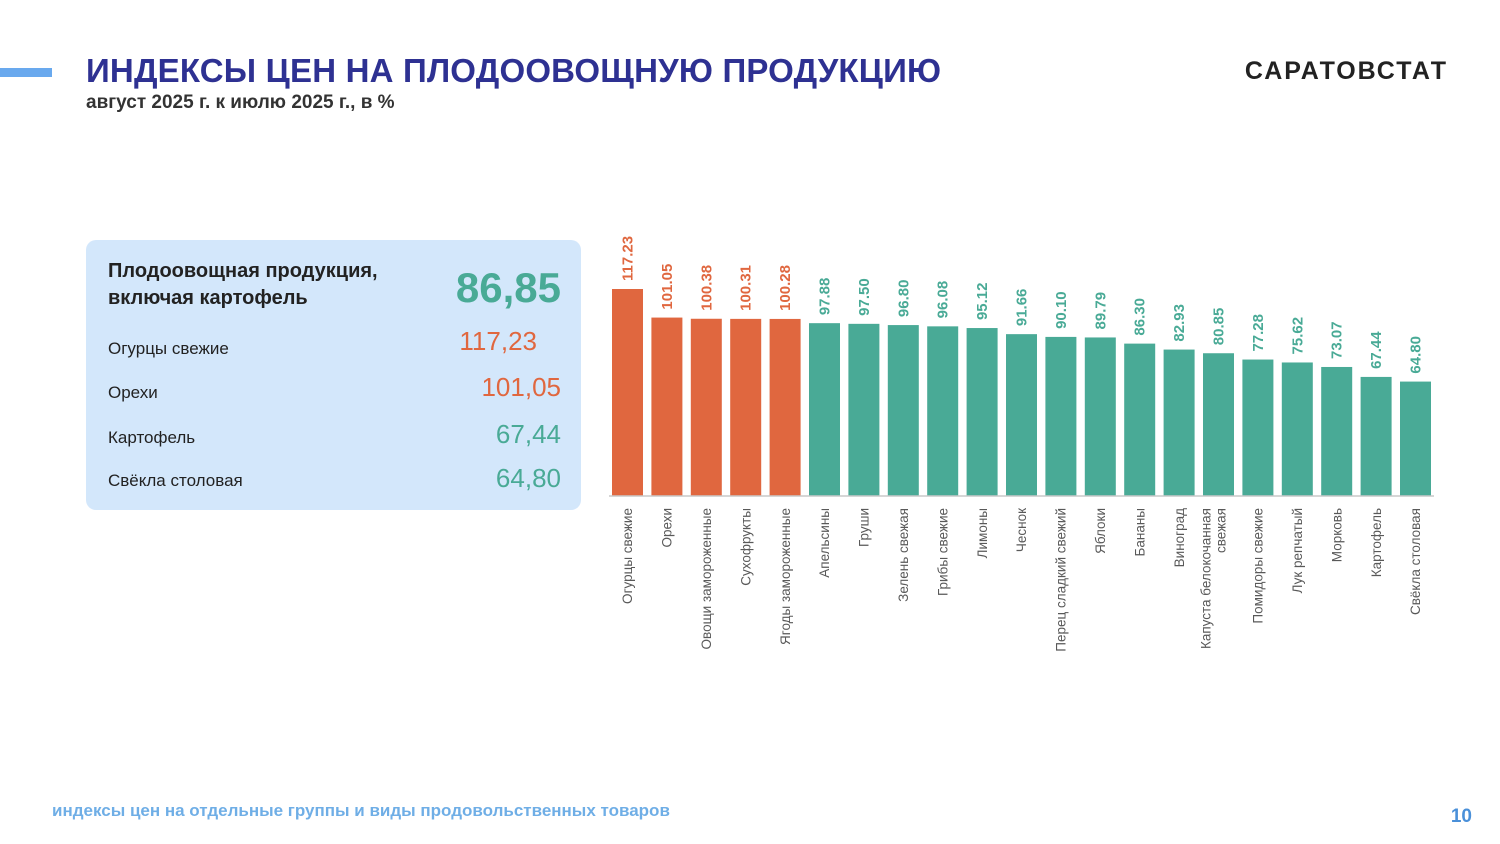 The width and height of the screenshot is (1500, 844). What do you see at coordinates (706, 578) in the screenshot?
I see `category-label: Овощи замороженные` at bounding box center [706, 578].